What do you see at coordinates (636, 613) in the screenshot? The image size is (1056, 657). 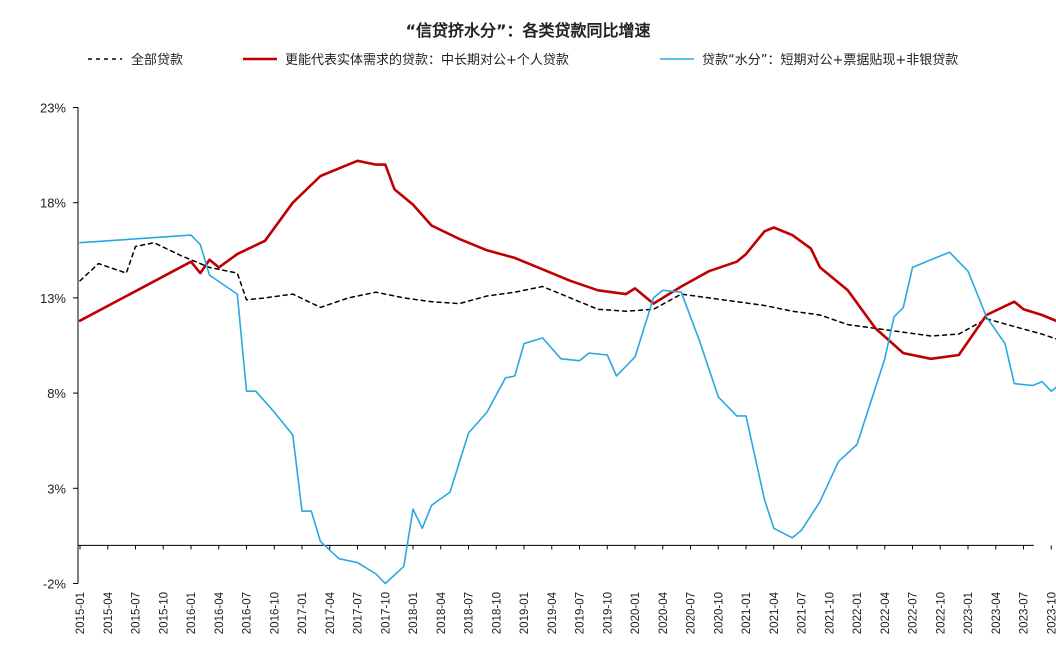 I see `x-tick-label: 2020-01` at bounding box center [636, 613].